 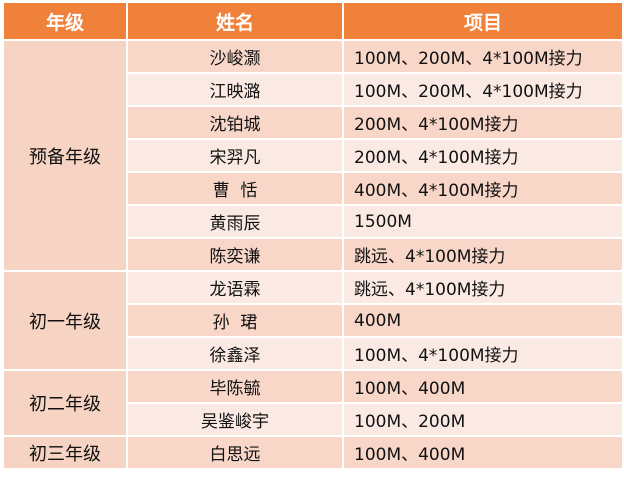 I want to click on student-name: 毕陈毓, so click(x=235, y=386).